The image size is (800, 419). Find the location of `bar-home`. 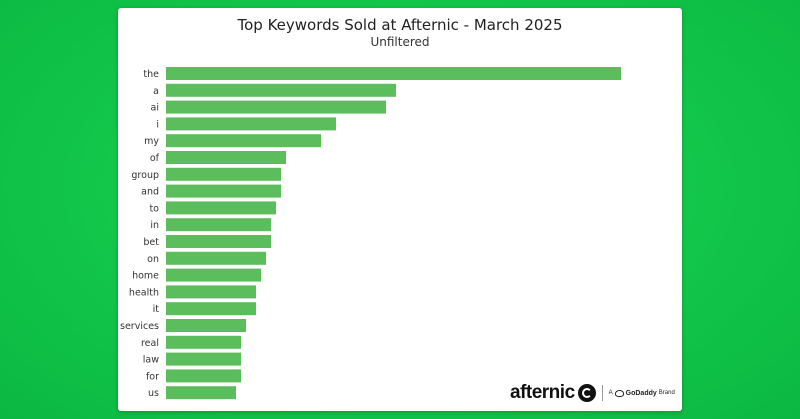

bar-home is located at coordinates (213, 275).